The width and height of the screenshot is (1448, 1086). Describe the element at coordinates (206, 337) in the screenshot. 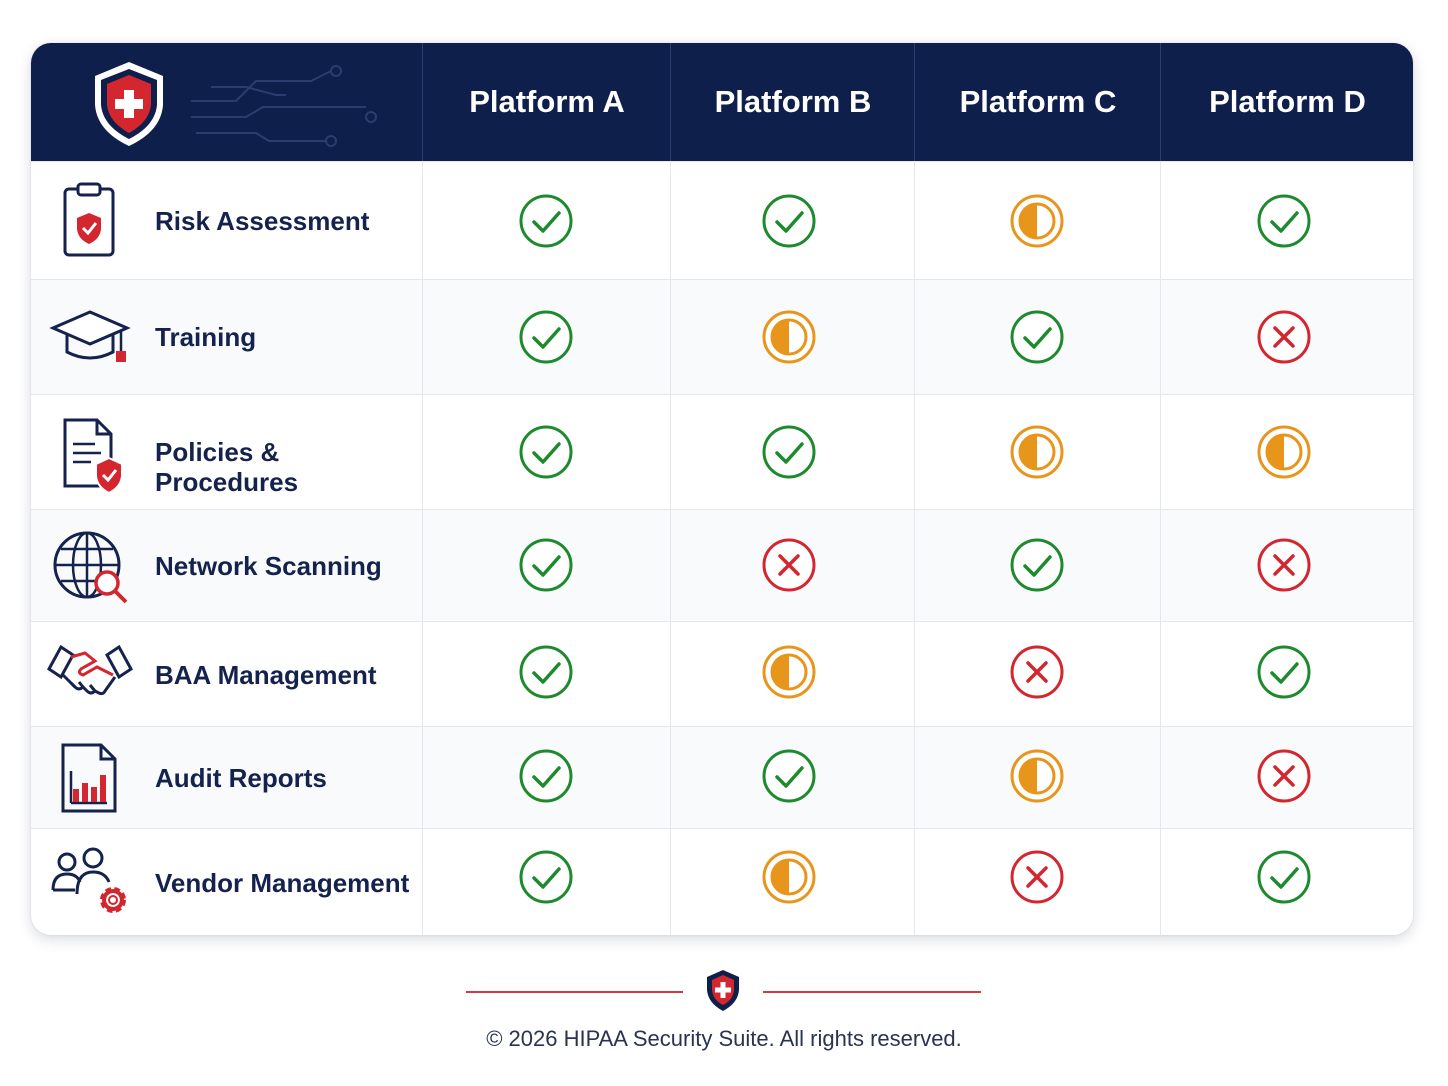

I see `feature-label-training: Training` at that location.